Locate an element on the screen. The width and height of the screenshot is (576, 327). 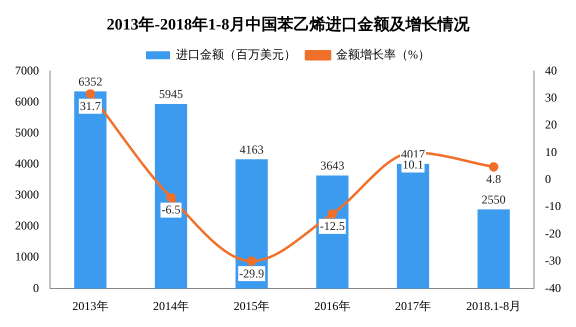
y-tick-label: 3000 is located at coordinates (27, 195).